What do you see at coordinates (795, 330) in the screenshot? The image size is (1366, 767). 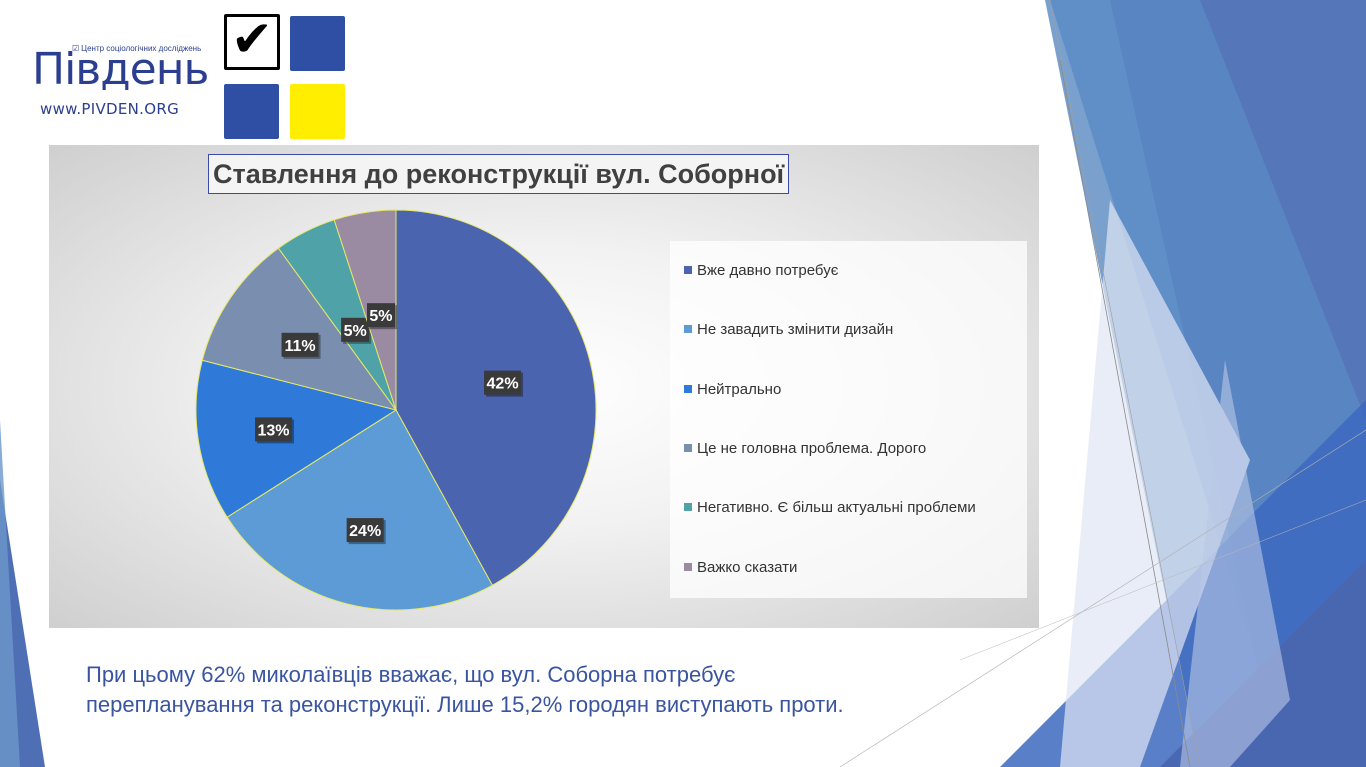 I see `legend-label: Не завадить змінити дизайн` at bounding box center [795, 330].